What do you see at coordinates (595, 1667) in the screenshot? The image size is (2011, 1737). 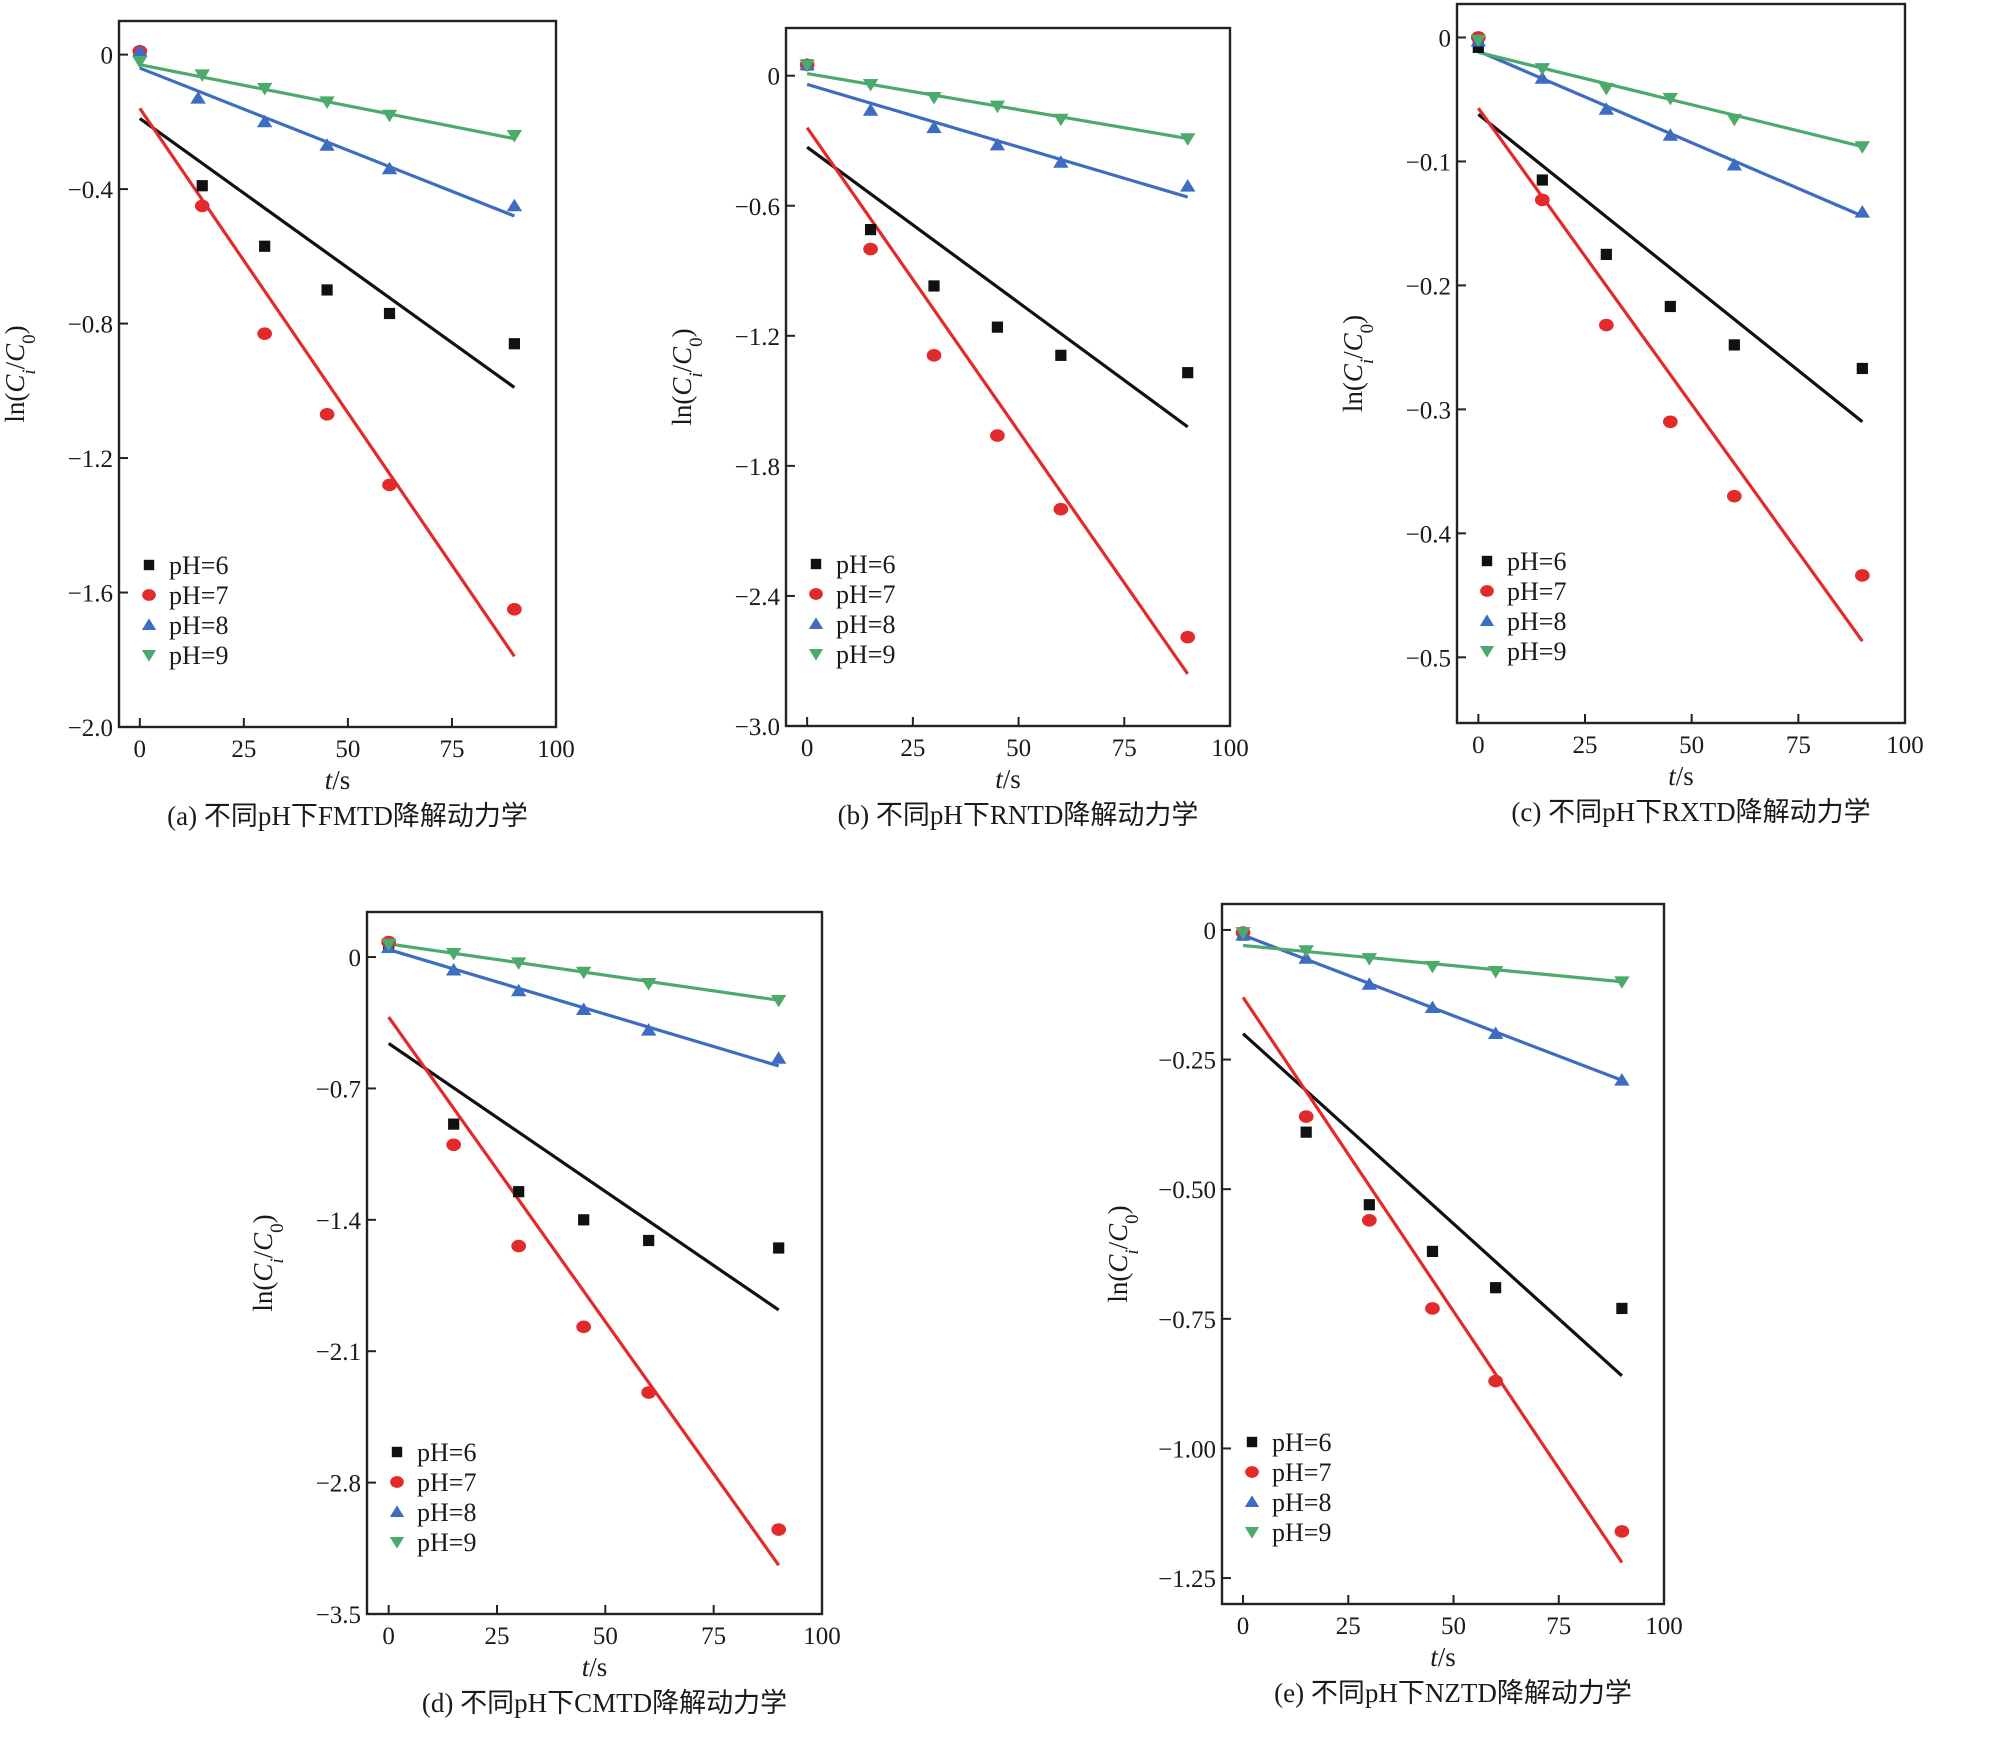 I see `x-axis-label: t/s` at bounding box center [595, 1667].